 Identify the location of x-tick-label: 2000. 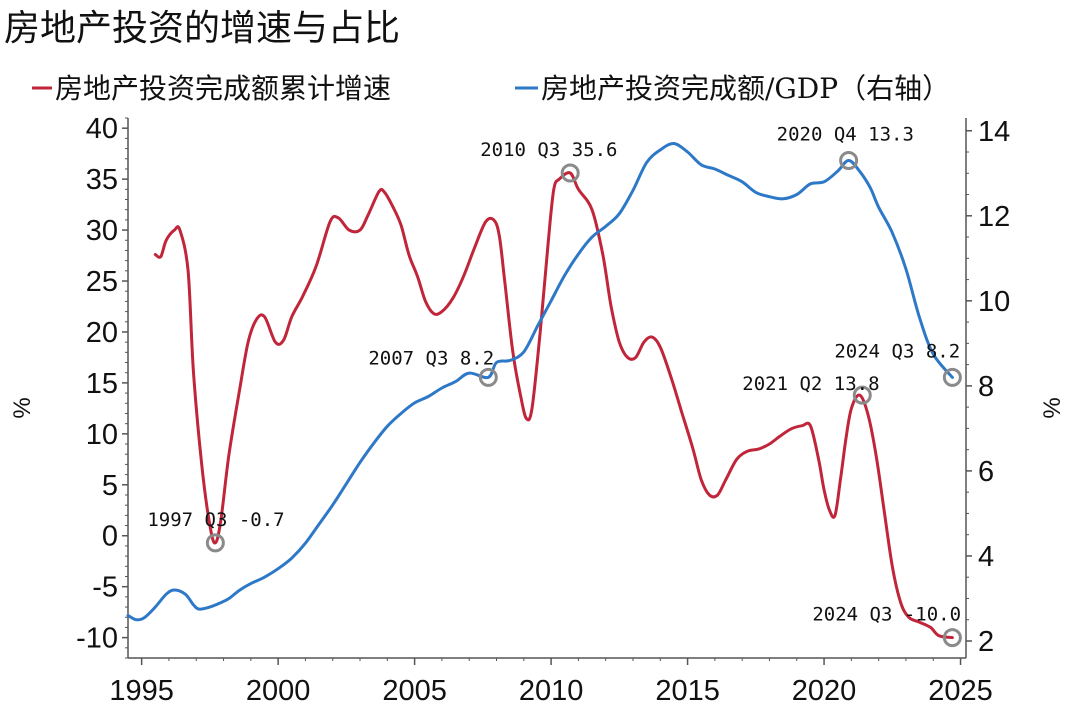
(278, 691).